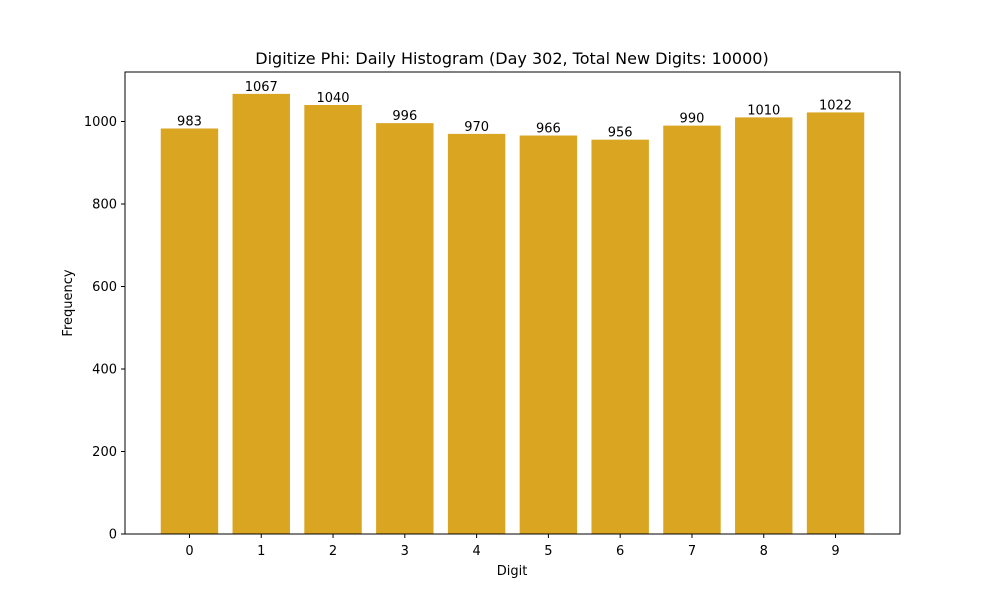  What do you see at coordinates (261, 87) in the screenshot?
I see `data-label-digit-1: 1067` at bounding box center [261, 87].